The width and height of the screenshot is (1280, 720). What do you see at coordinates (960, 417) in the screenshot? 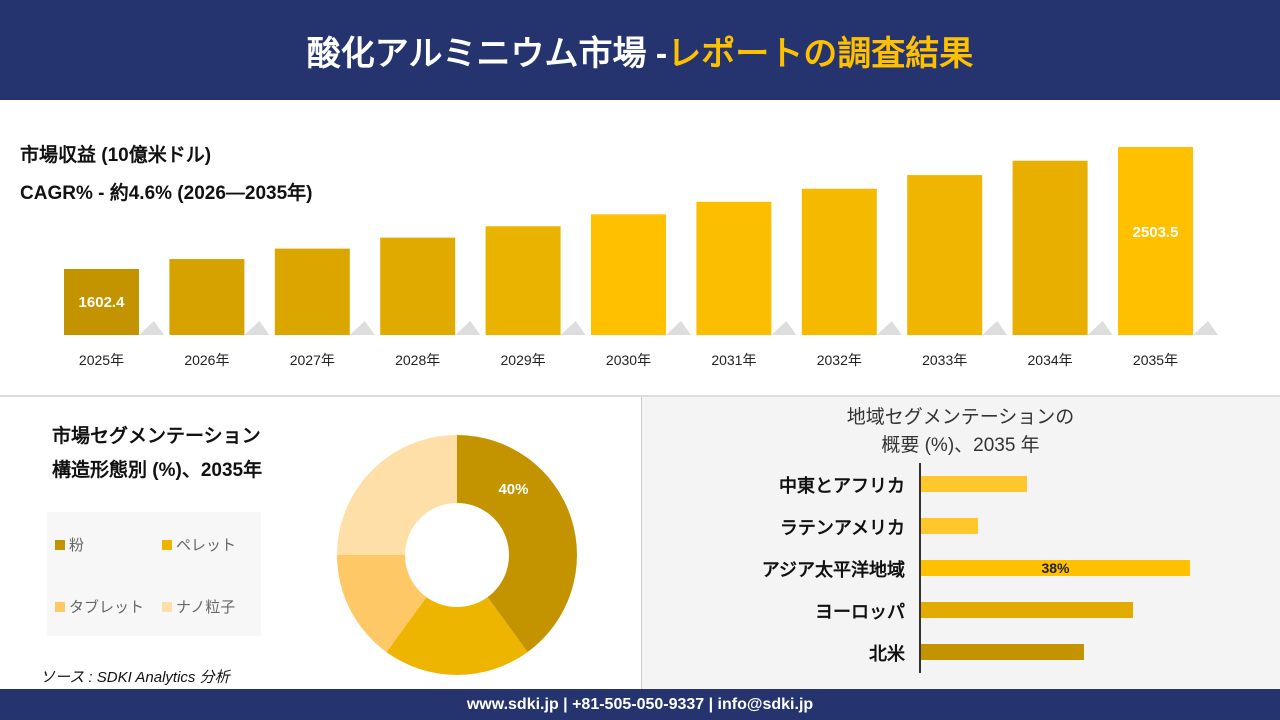
I see `region-title-line1: 地域セグメンテーションの` at bounding box center [960, 417].